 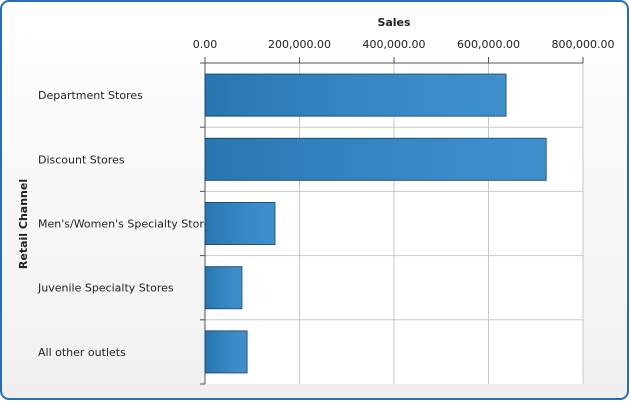 What do you see at coordinates (488, 44) in the screenshot?
I see `x-tick-label: 600,000.00` at bounding box center [488, 44].